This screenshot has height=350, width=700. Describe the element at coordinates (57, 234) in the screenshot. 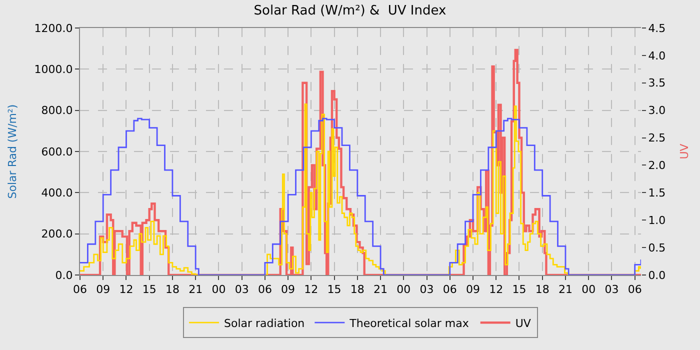

I see `y-tick-label: 200.0` at that location.